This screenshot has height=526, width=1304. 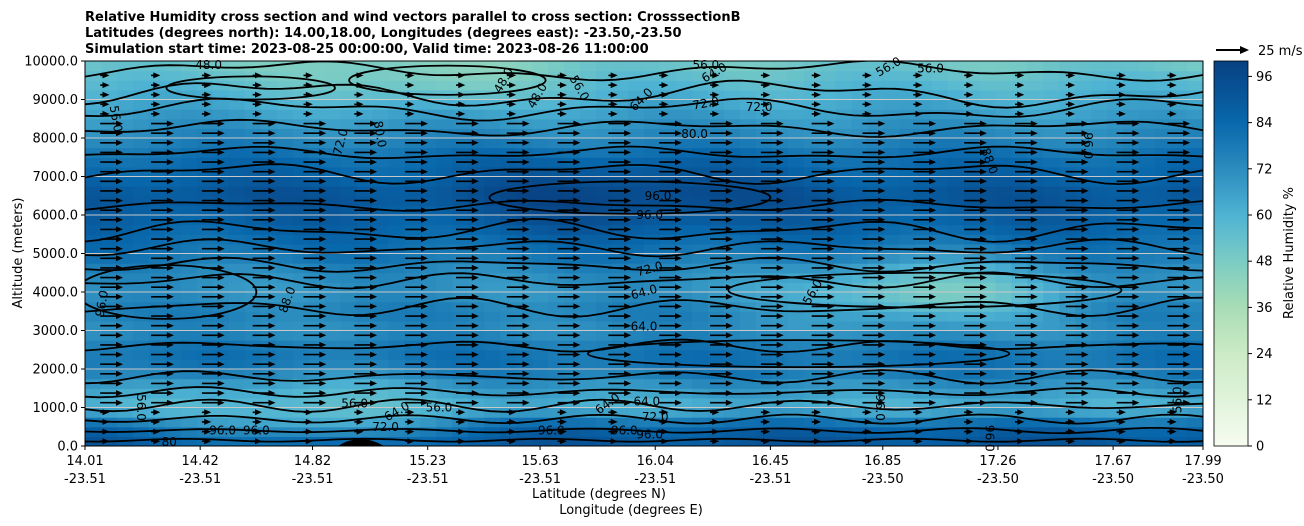 I want to click on x-tick-longitude: -23.51, so click(x=540, y=479).